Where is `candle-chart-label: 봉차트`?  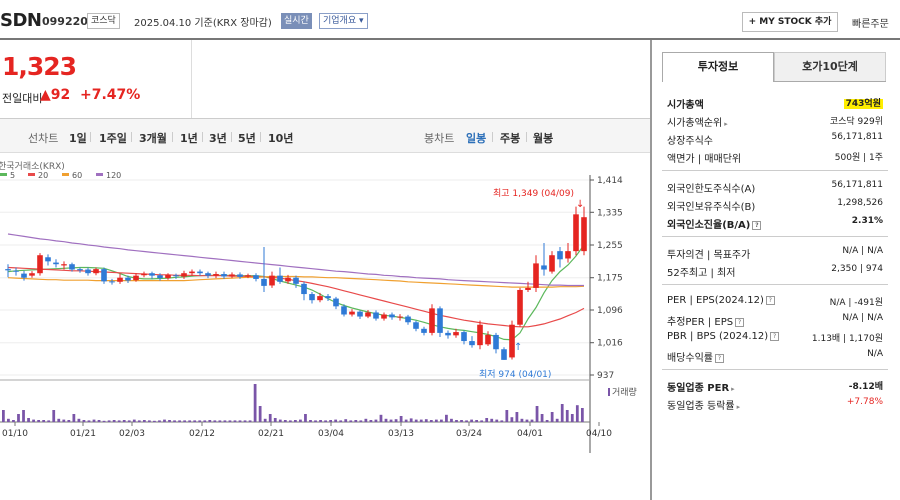 candle-chart-label: 봉차트 is located at coordinates (439, 138).